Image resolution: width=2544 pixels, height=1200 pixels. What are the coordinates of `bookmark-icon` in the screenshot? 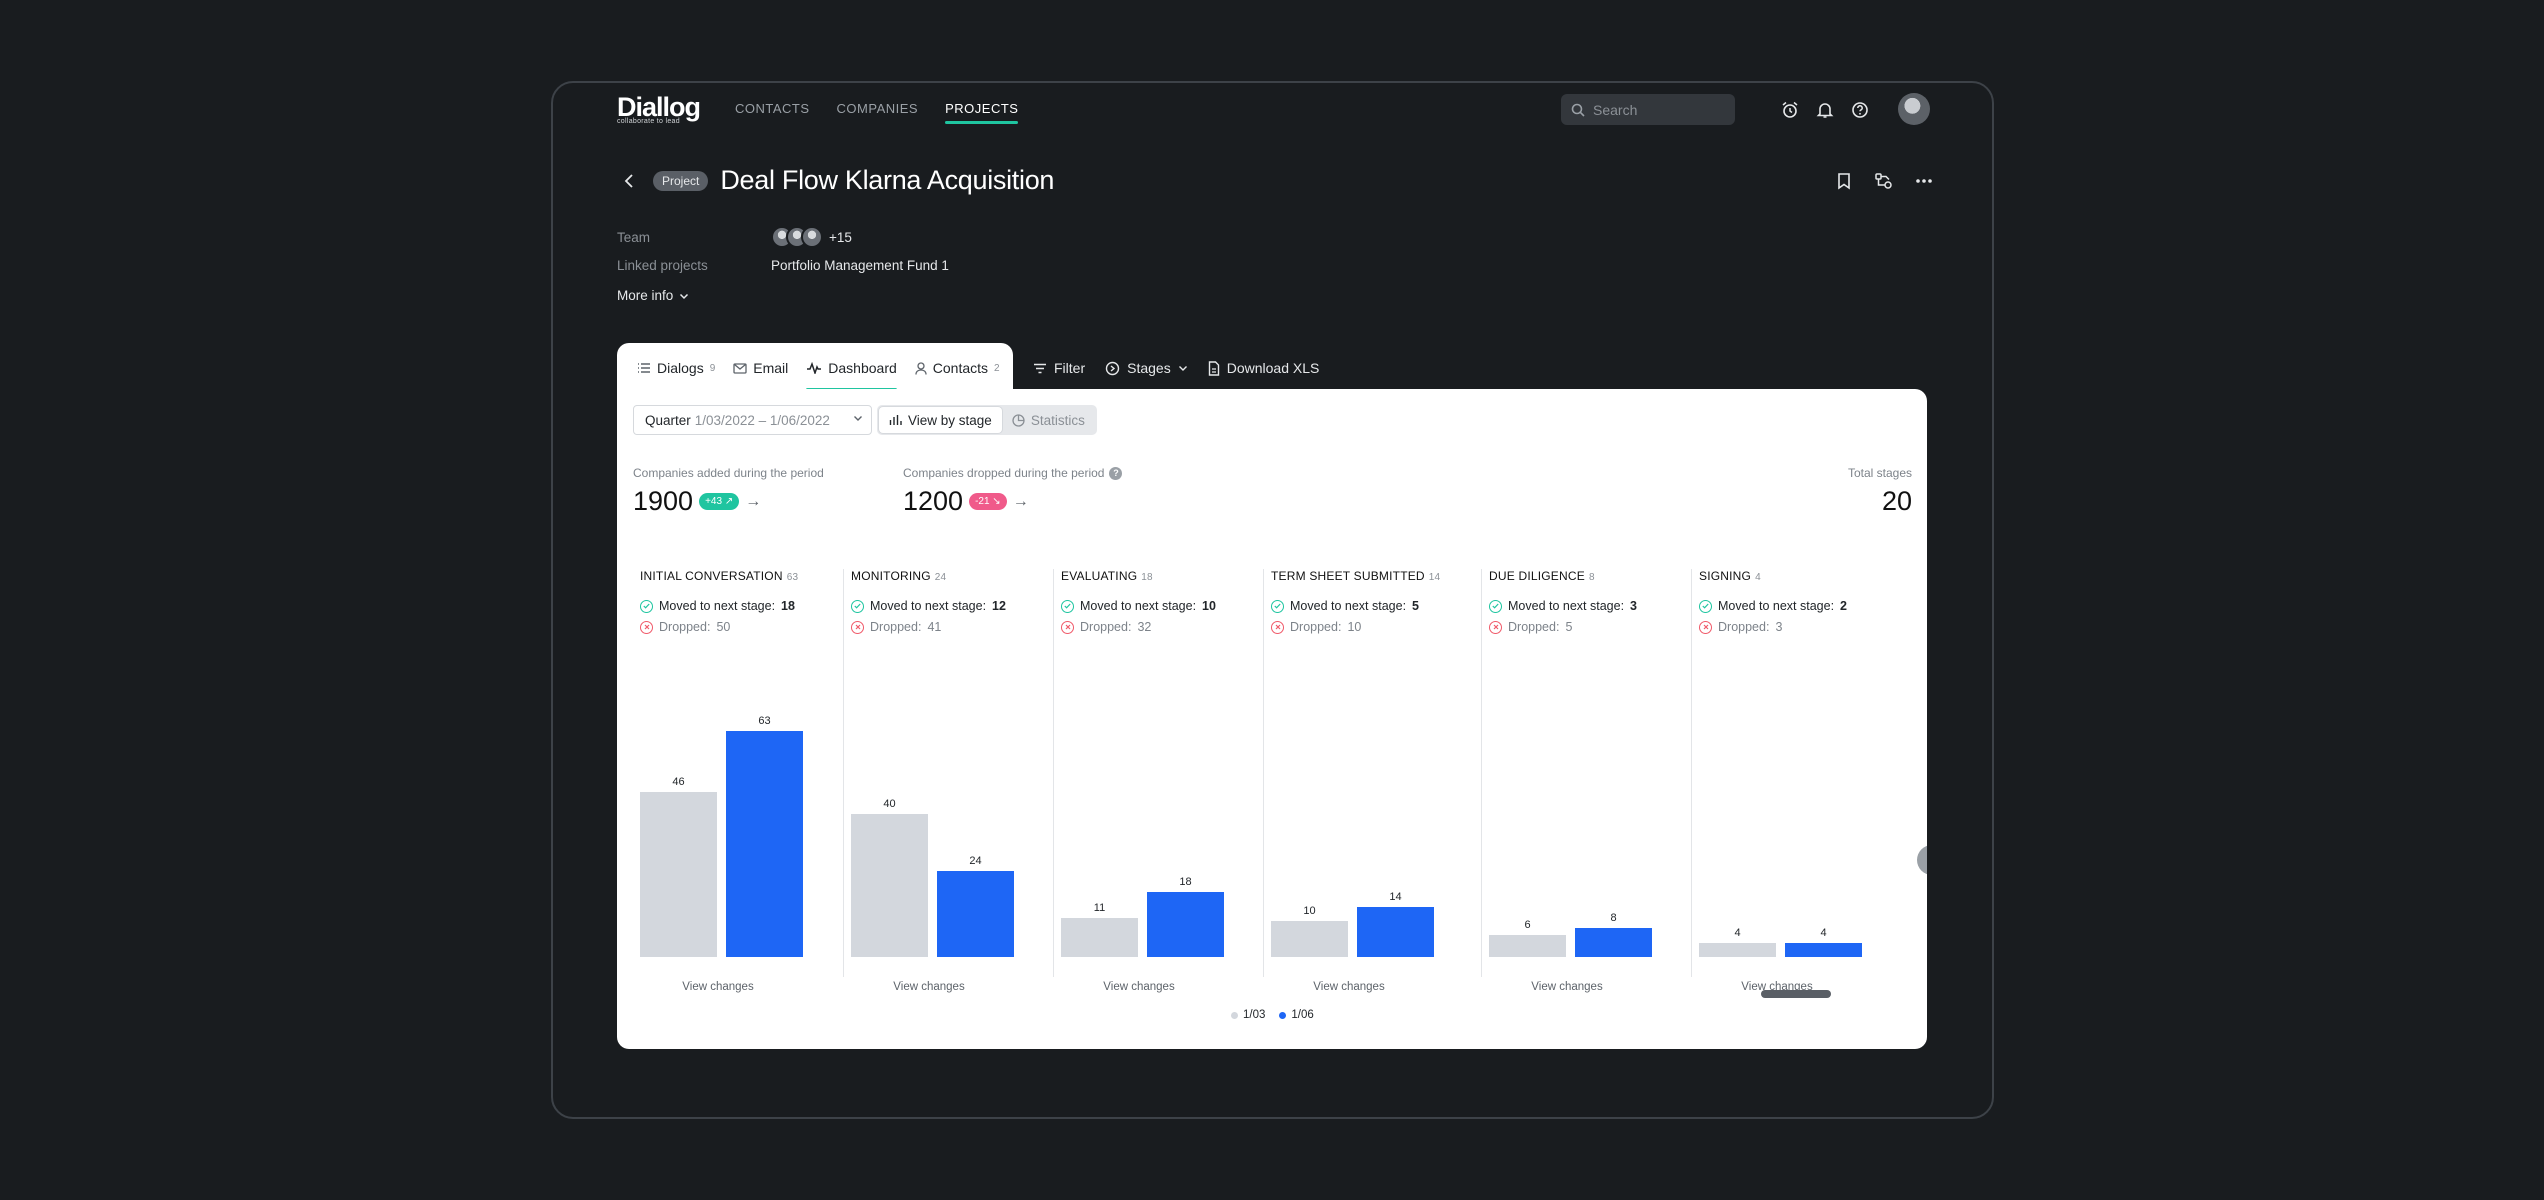 It's located at (1844, 181).